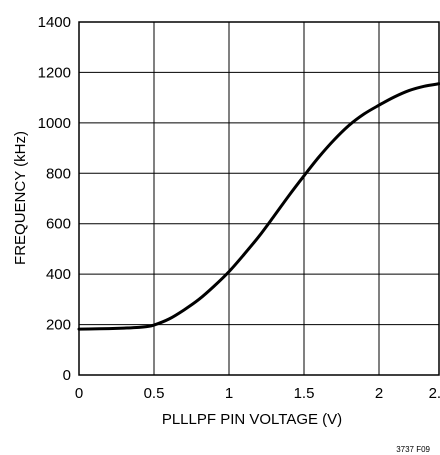  What do you see at coordinates (54, 72) in the screenshot?
I see `y-tick-label: 1200` at bounding box center [54, 72].